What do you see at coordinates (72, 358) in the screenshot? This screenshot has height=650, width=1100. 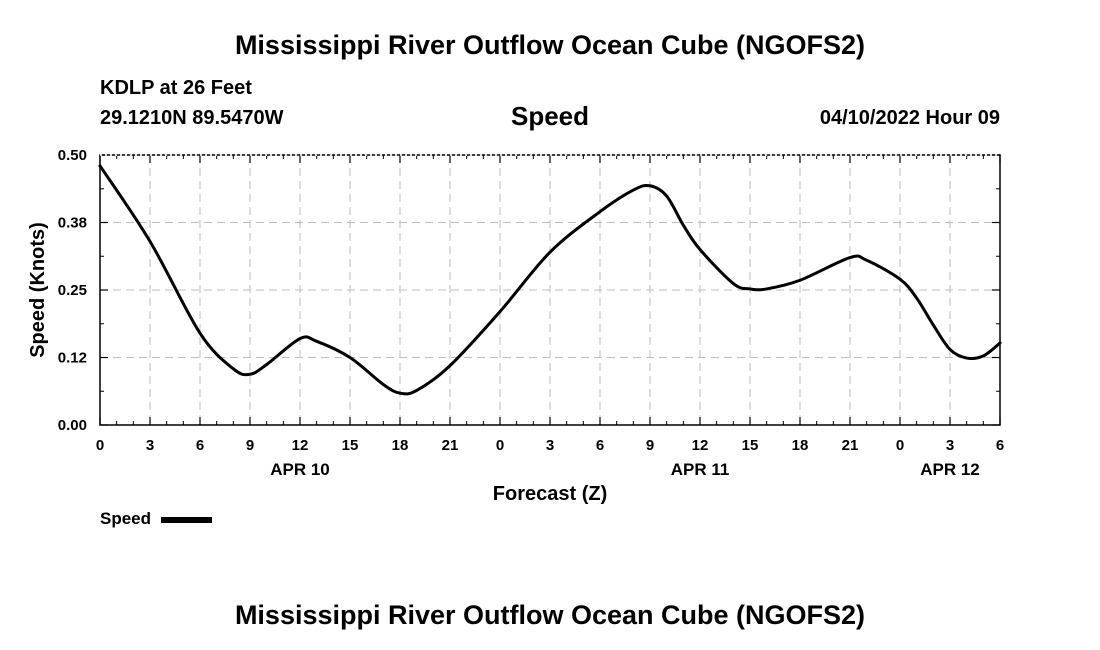 I see `y-tick-label: 0.12` at bounding box center [72, 358].